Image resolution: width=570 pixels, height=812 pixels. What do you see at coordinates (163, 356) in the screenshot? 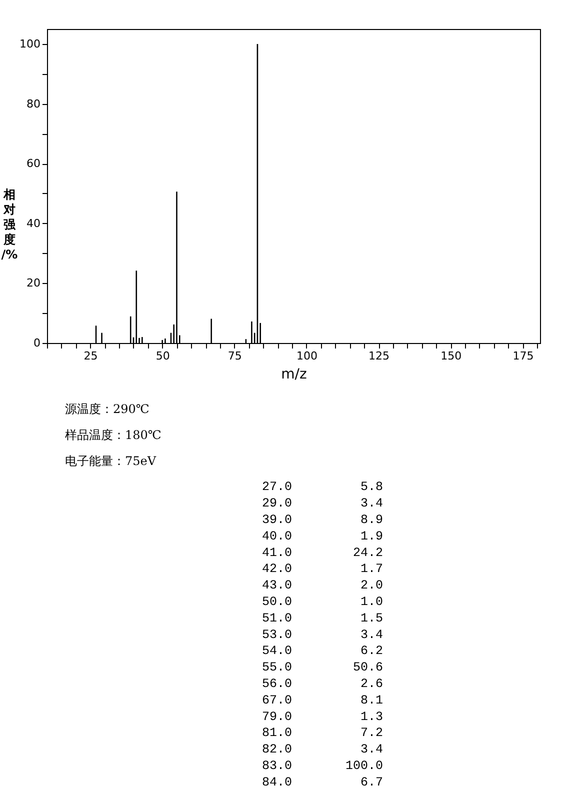
I see `x-tick-label: 50` at bounding box center [163, 356].